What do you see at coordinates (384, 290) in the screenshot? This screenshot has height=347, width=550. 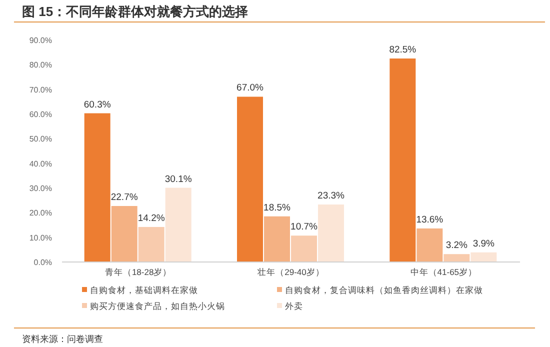 I see `legend-label: 自购食材，复合调味料（如鱼香肉丝调料）在家做` at bounding box center [384, 290].